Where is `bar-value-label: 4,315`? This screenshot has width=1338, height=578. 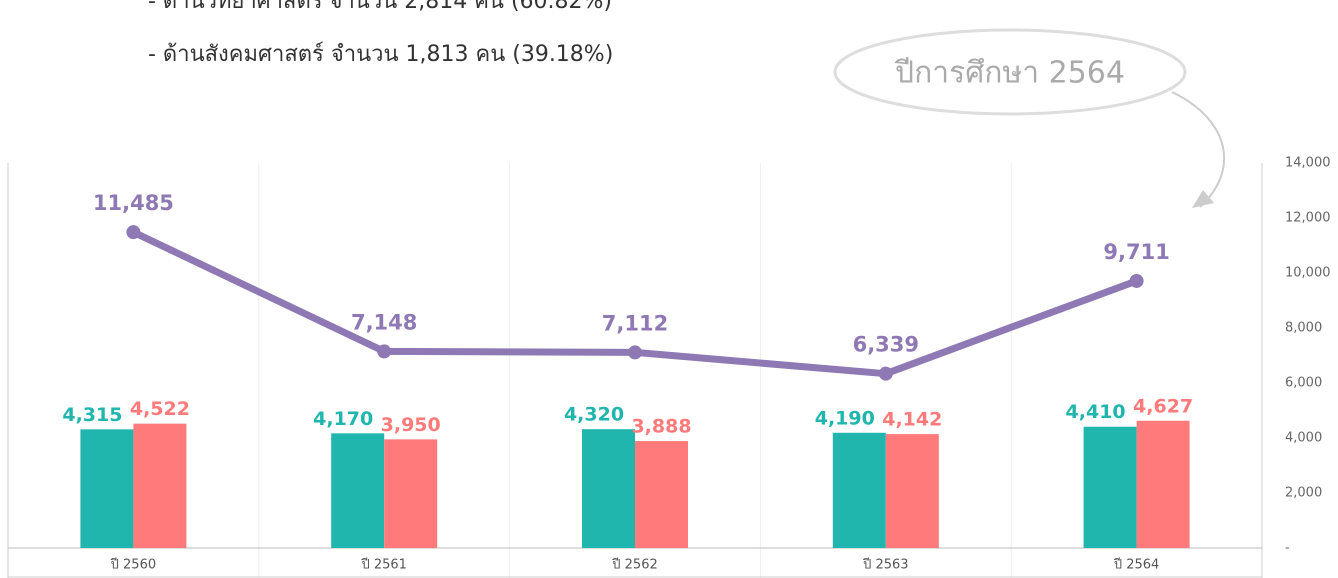 bar-value-label: 4,315 is located at coordinates (92, 415).